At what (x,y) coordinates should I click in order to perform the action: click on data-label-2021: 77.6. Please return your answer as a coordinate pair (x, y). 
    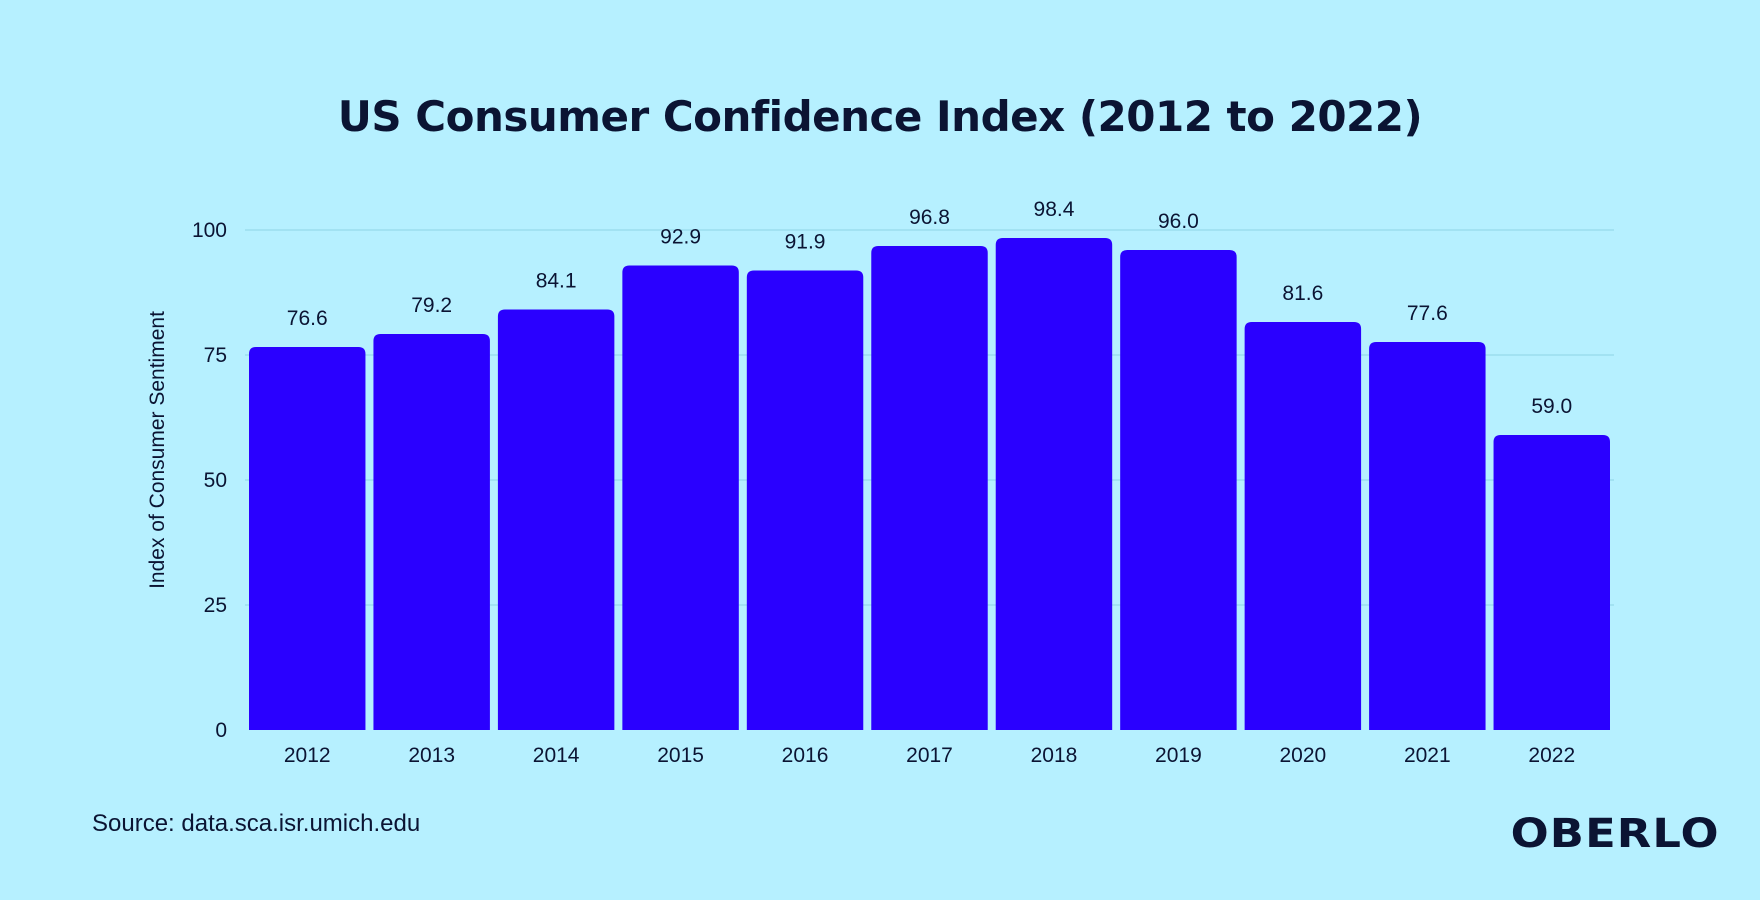
    Looking at the image, I should click on (1427, 313).